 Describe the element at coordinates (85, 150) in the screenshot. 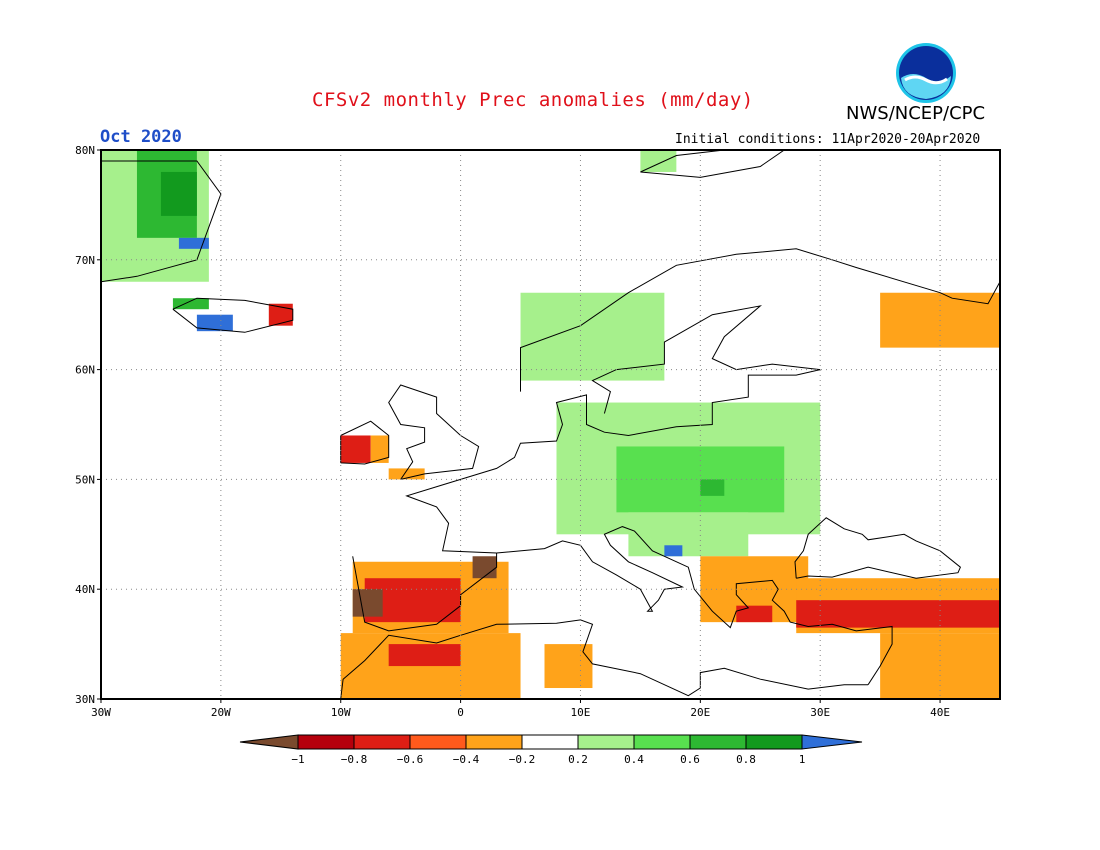

I see `lat-tick-label: 80N` at that location.